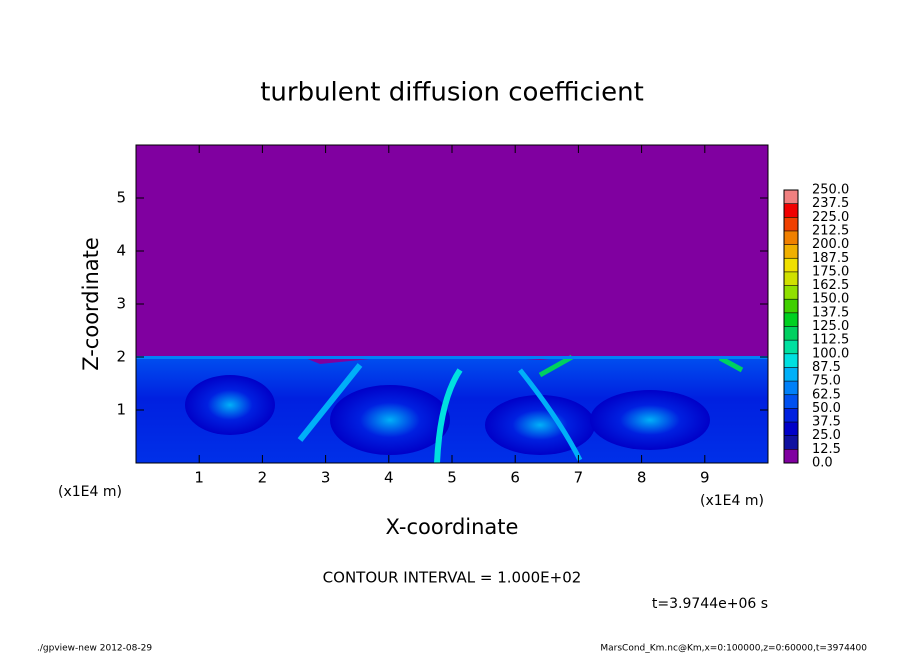 Image resolution: width=904 pixels, height=654 pixels. I want to click on time-label: t=3.9744e+06 s, so click(710, 604).